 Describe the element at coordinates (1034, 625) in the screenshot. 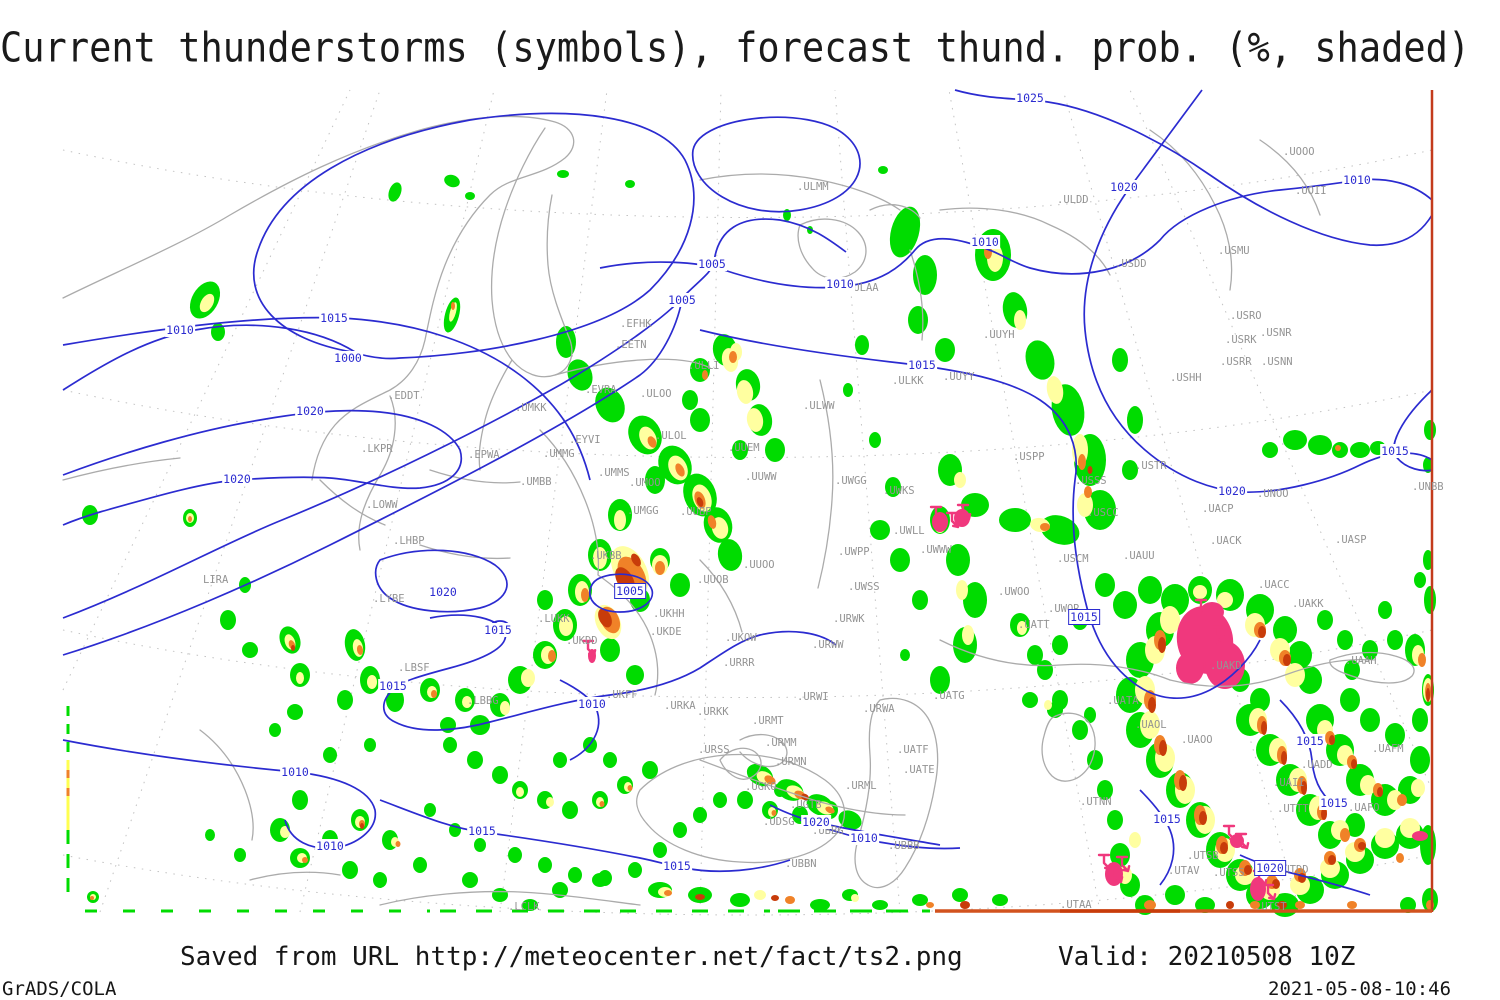

I see `station-label: .UATT` at that location.